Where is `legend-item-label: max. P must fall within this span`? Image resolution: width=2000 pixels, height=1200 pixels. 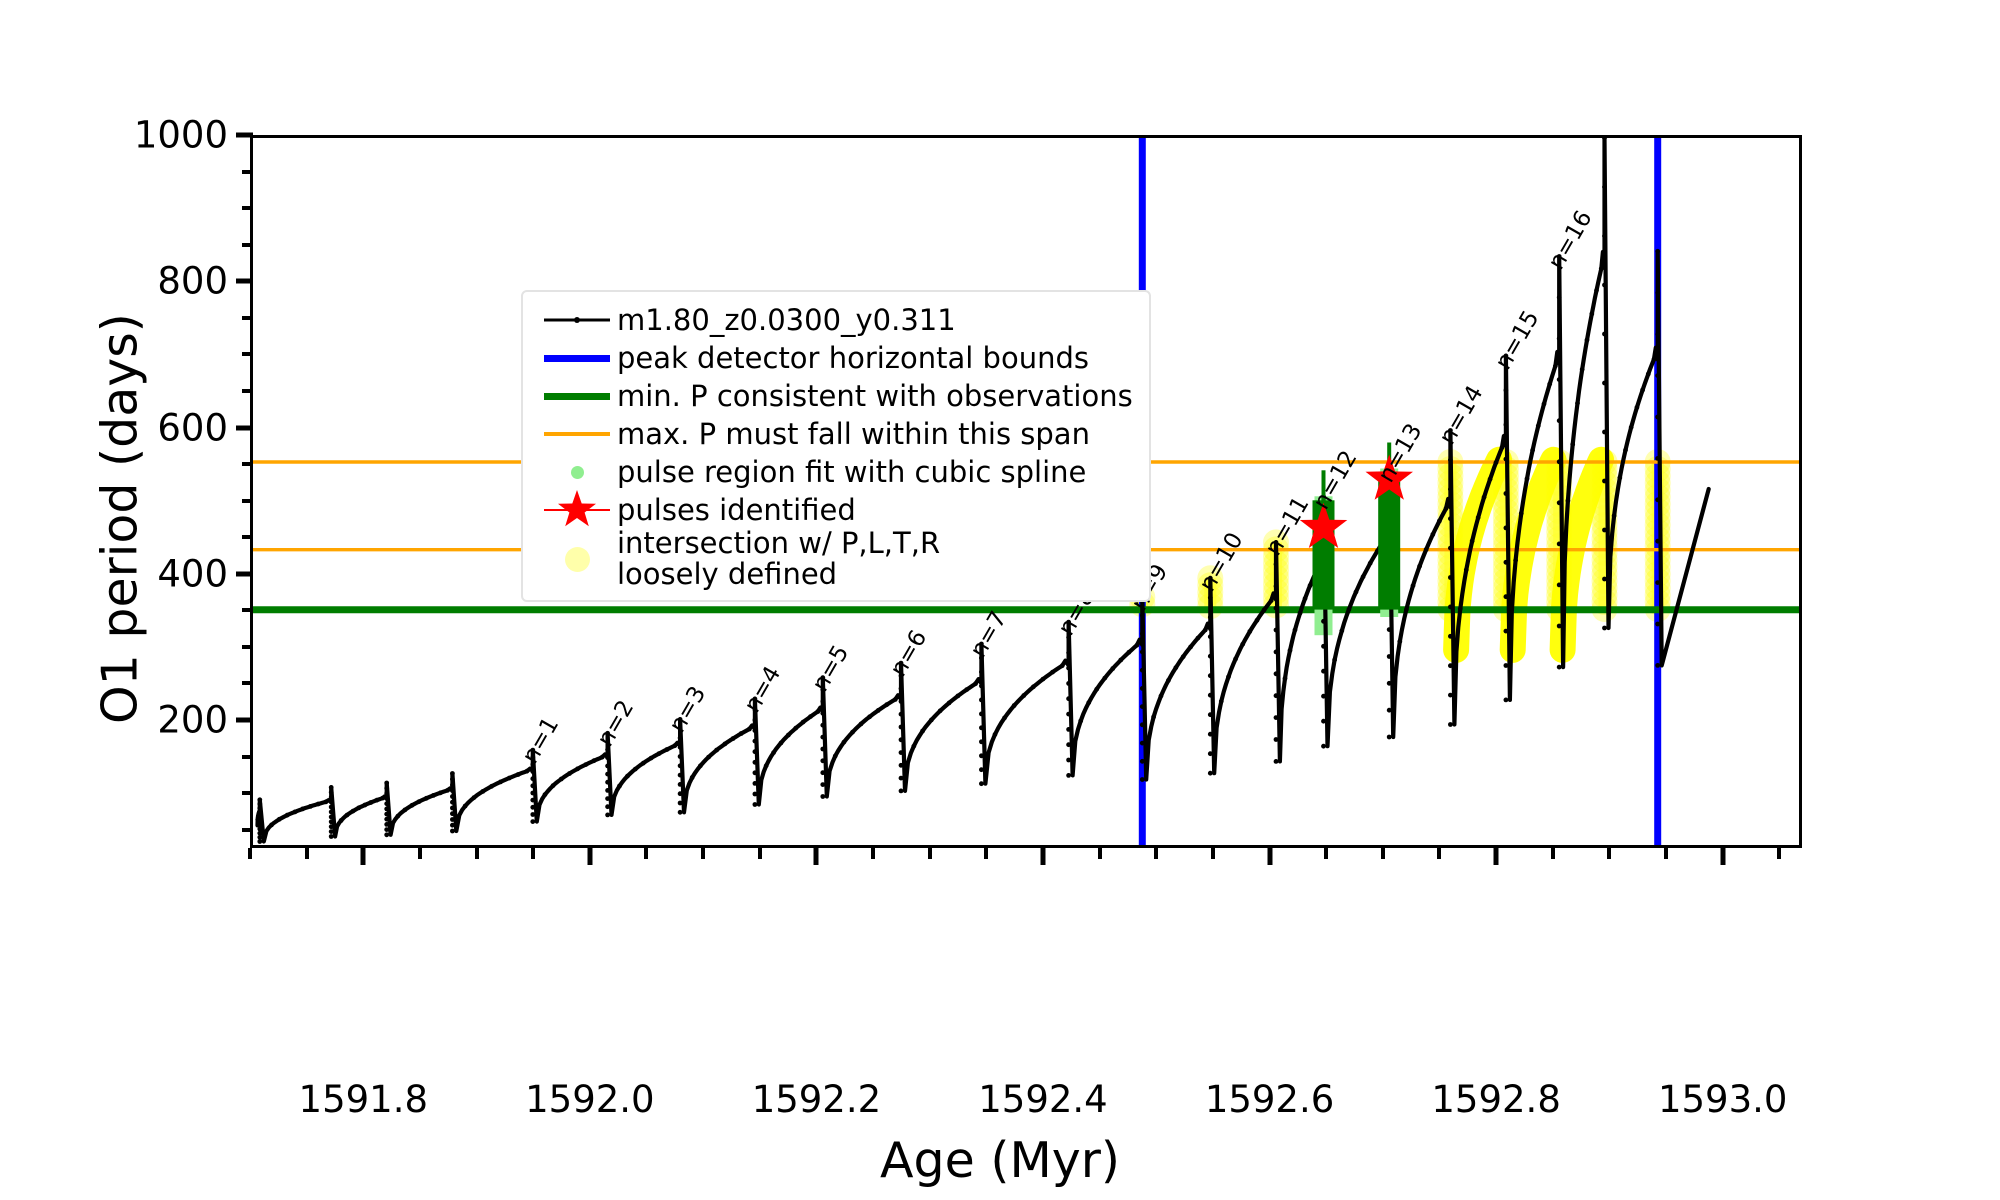
legend-item-label: max. P must fall within this span is located at coordinates (853, 433).